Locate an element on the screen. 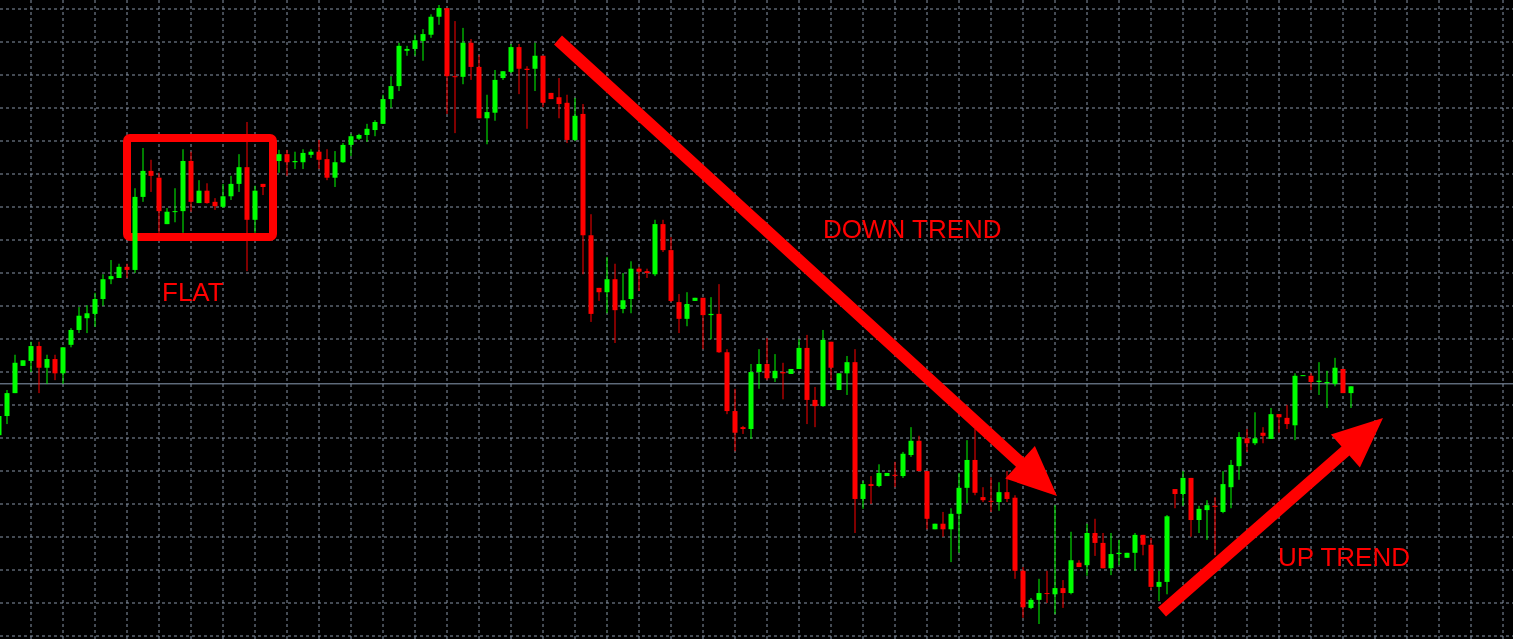 This screenshot has width=1513, height=639. annotation: FLAT is located at coordinates (193, 292).